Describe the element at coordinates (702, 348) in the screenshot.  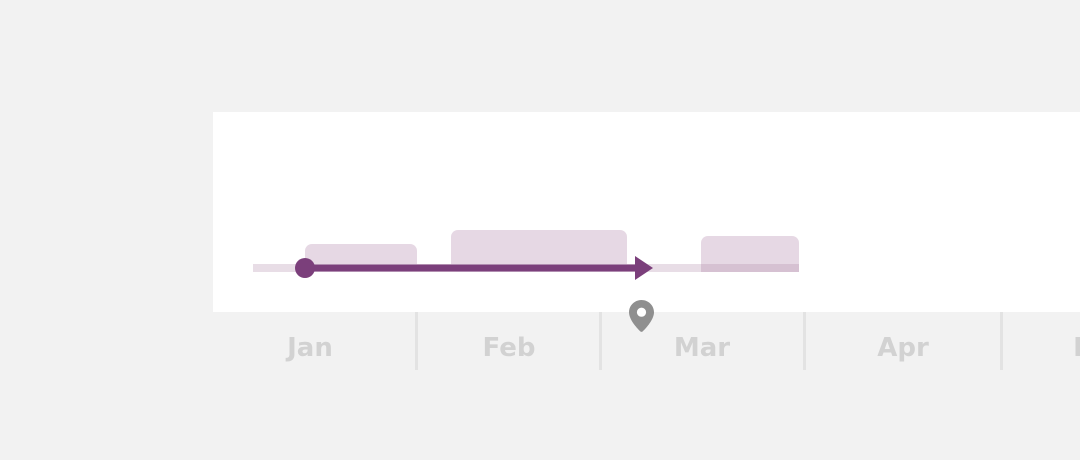
I see `month-label-mar: Mar` at that location.